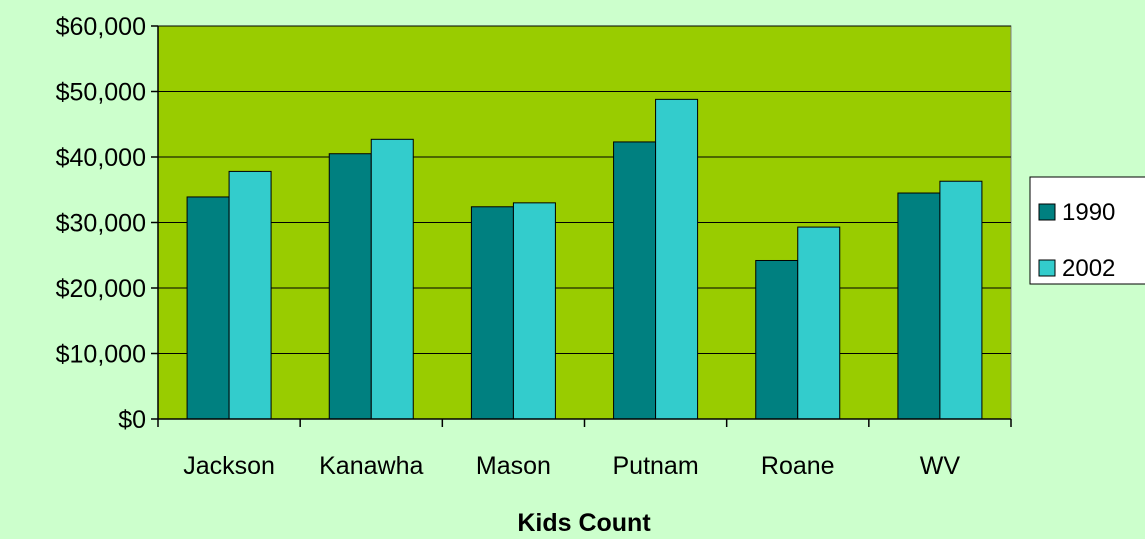 Image resolution: width=1145 pixels, height=539 pixels. I want to click on y-tick-label: $0, so click(132, 420).